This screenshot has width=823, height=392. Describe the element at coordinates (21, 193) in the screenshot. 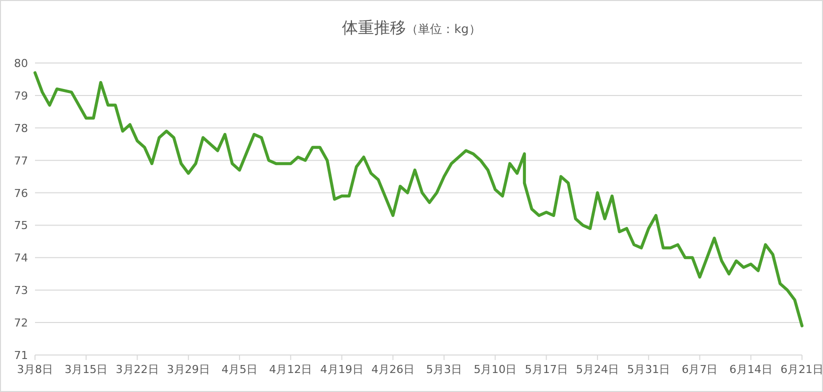

I see `y-tick-label: 76` at that location.